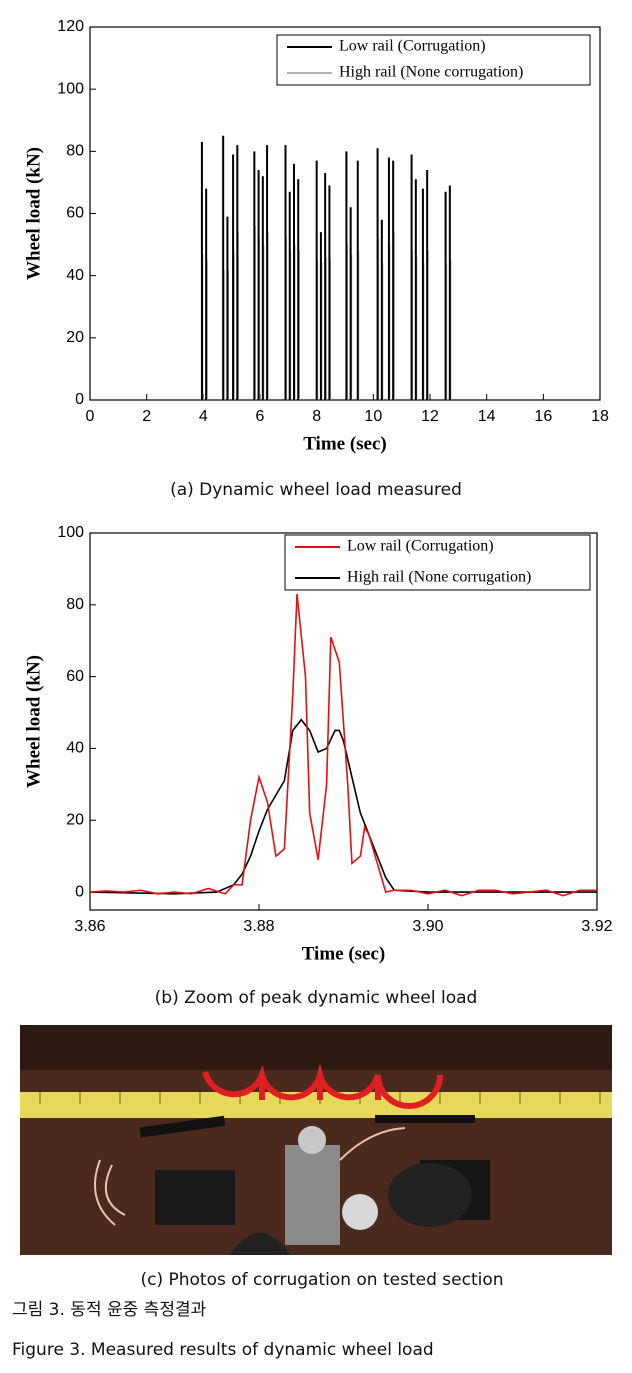  Describe the element at coordinates (427, 926) in the screenshot. I see `x-tick-label: 3.90` at that location.